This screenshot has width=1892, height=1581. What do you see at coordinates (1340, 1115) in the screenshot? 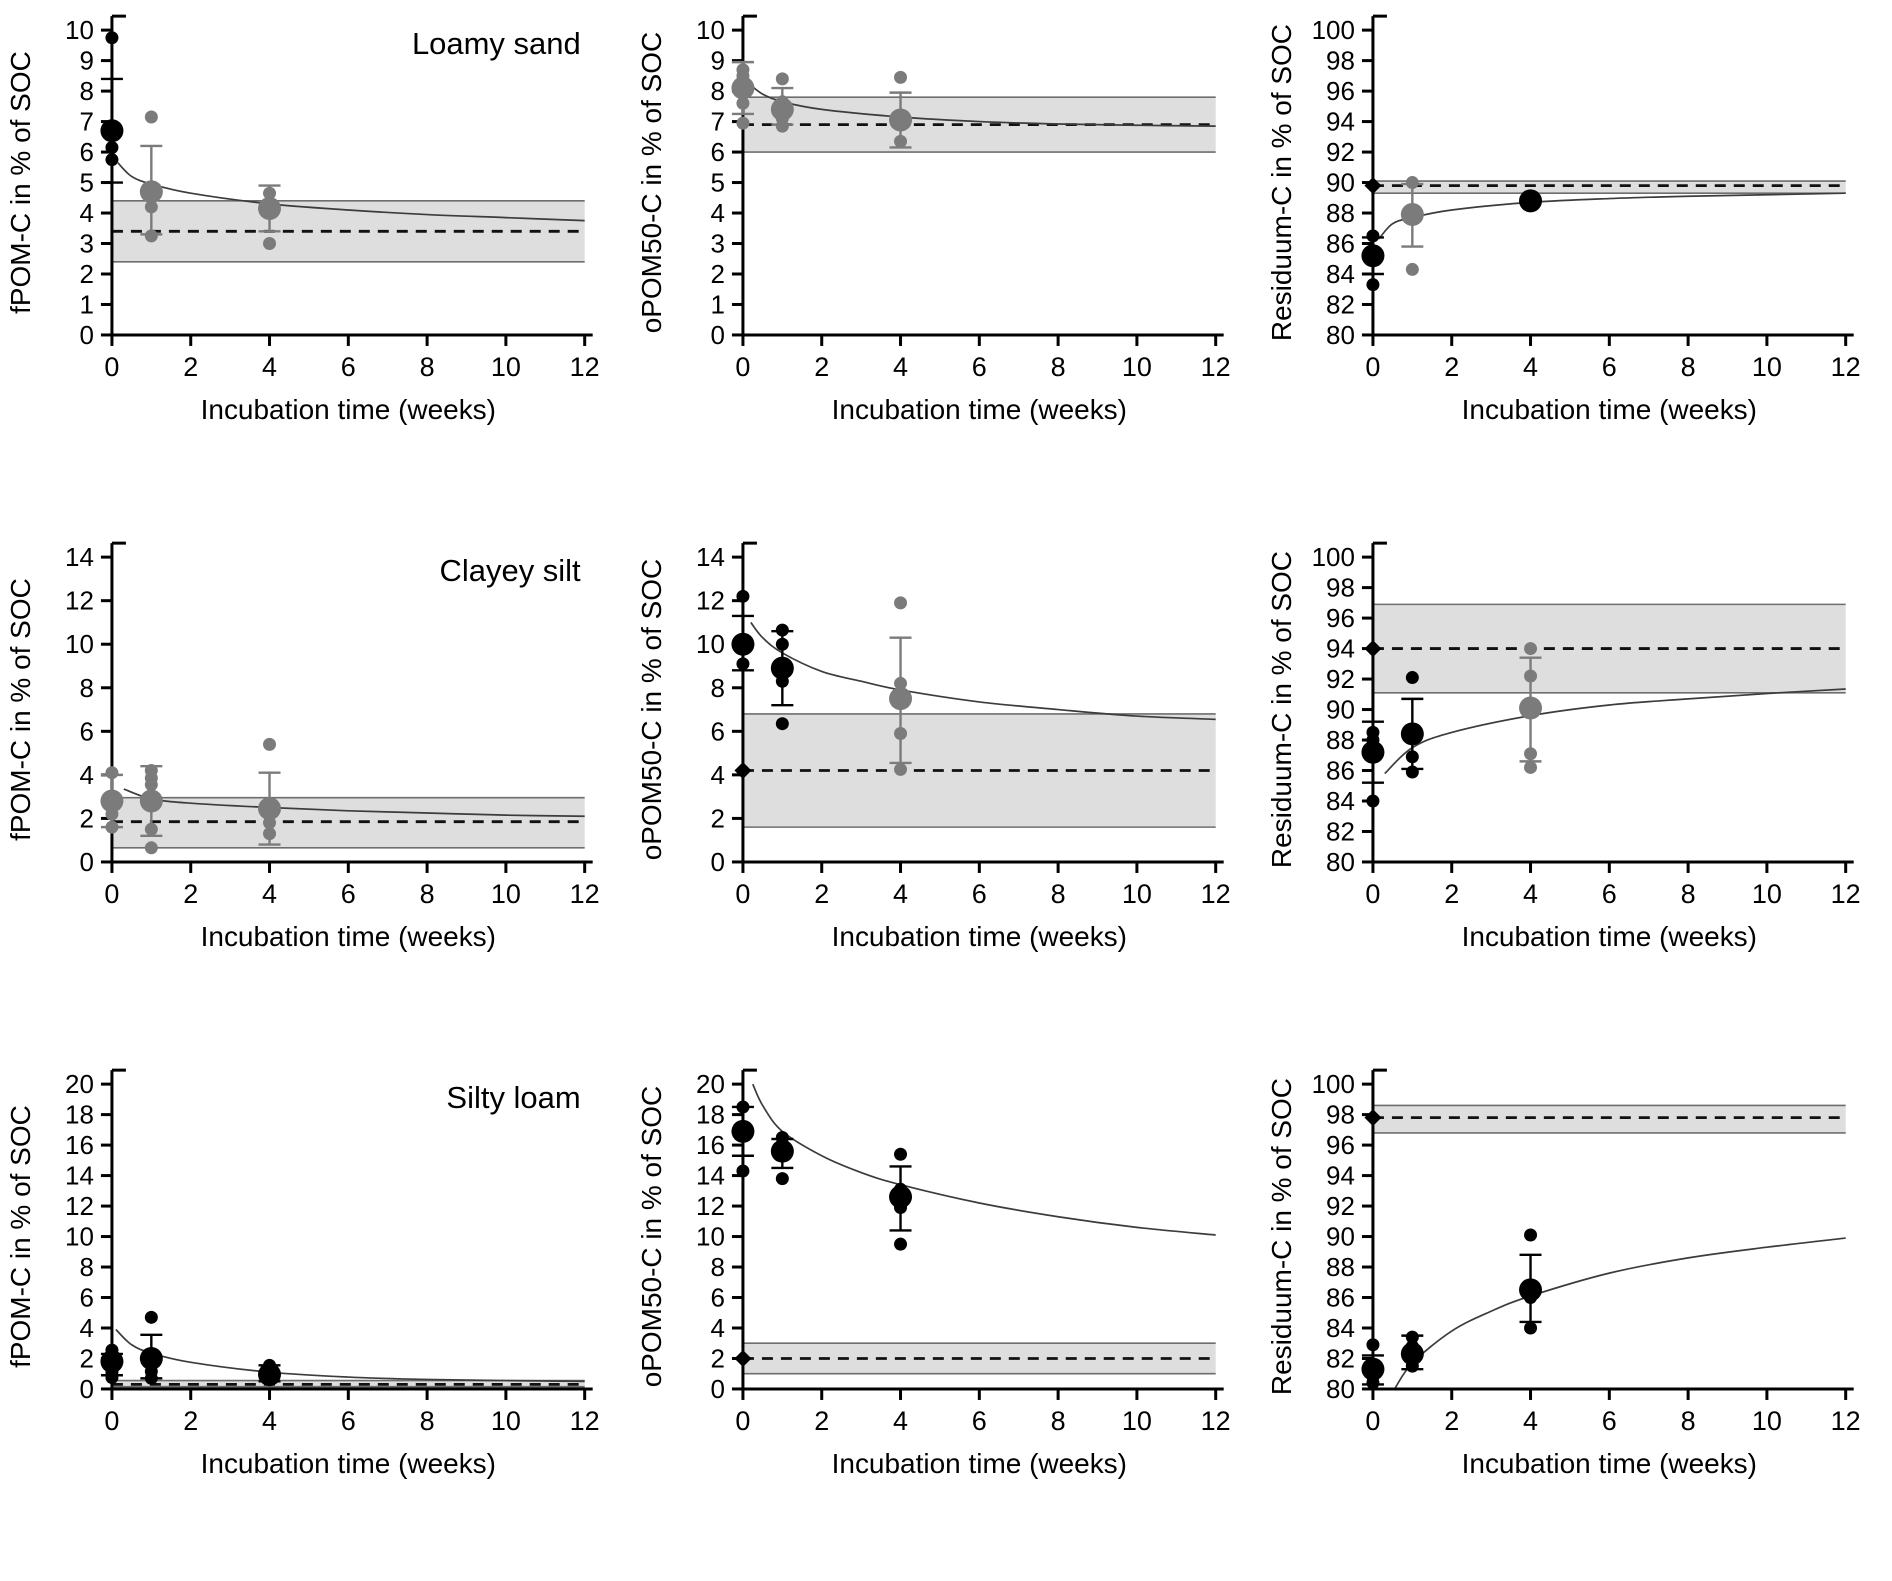
I see `y-tick-label: 98` at bounding box center [1340, 1115].